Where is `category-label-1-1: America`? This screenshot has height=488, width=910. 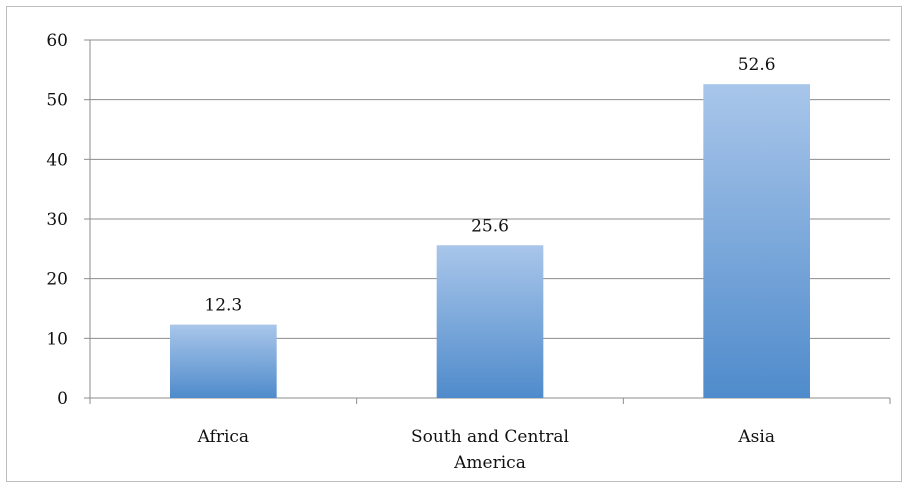 category-label-1-1: America is located at coordinates (489, 463).